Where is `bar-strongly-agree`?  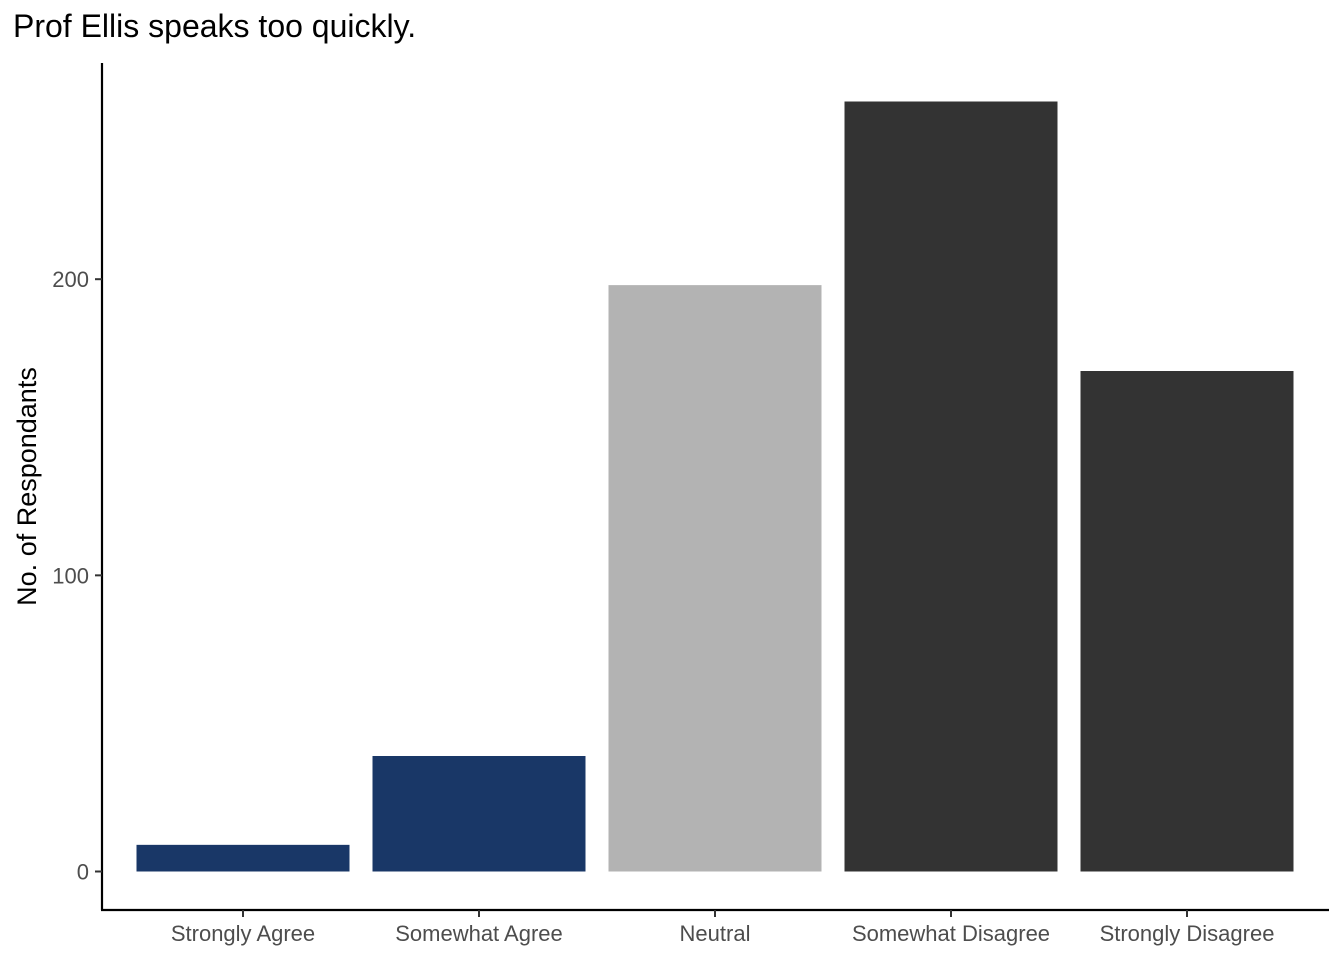
bar-strongly-agree is located at coordinates (243, 858).